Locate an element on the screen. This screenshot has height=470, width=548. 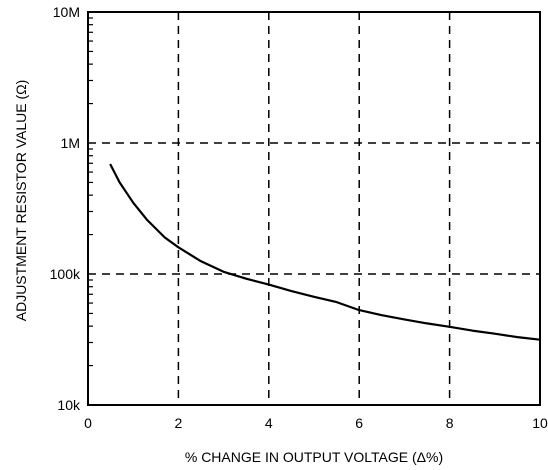
y-tick-label: 1M is located at coordinates (70, 143).